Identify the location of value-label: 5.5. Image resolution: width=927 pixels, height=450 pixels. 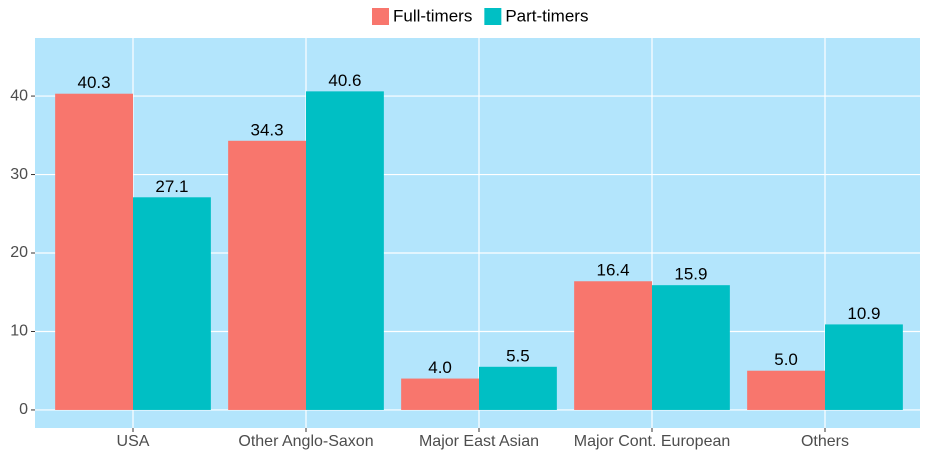
(518, 355).